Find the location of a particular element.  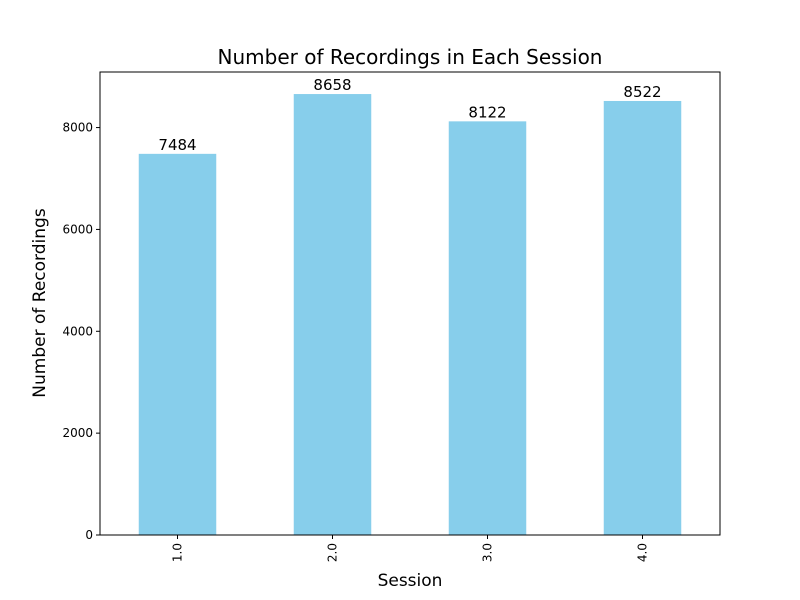

data-label: 8122 is located at coordinates (487, 112).